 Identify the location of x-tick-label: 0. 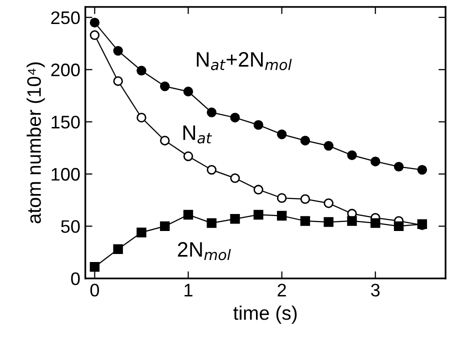
(94, 290).